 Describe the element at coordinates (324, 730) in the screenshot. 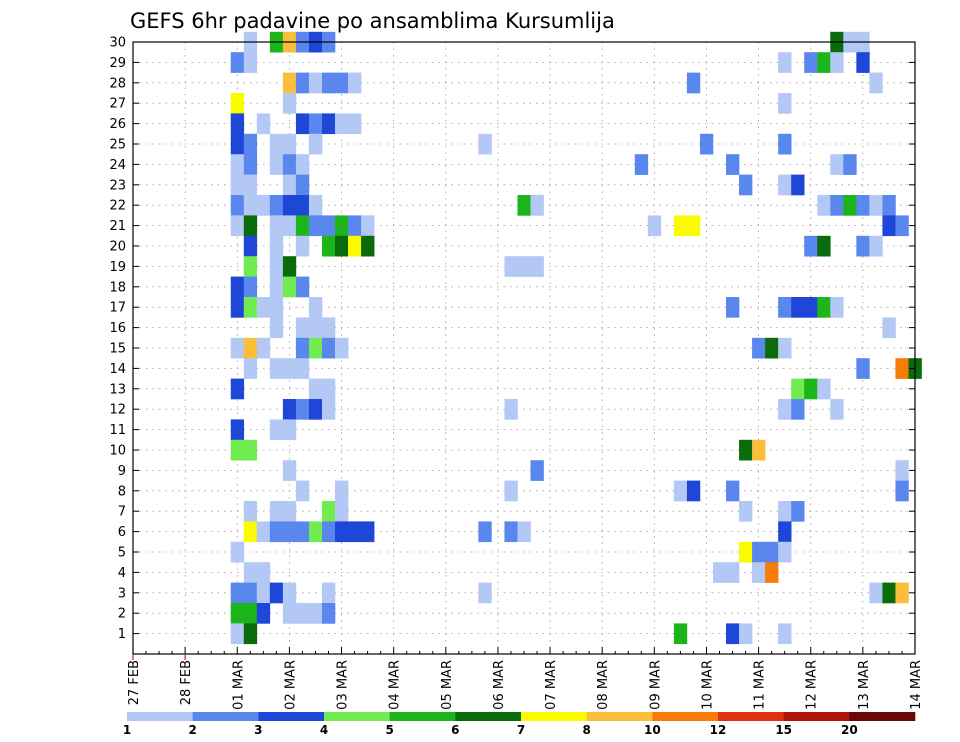

I see `legend-label: 4` at that location.